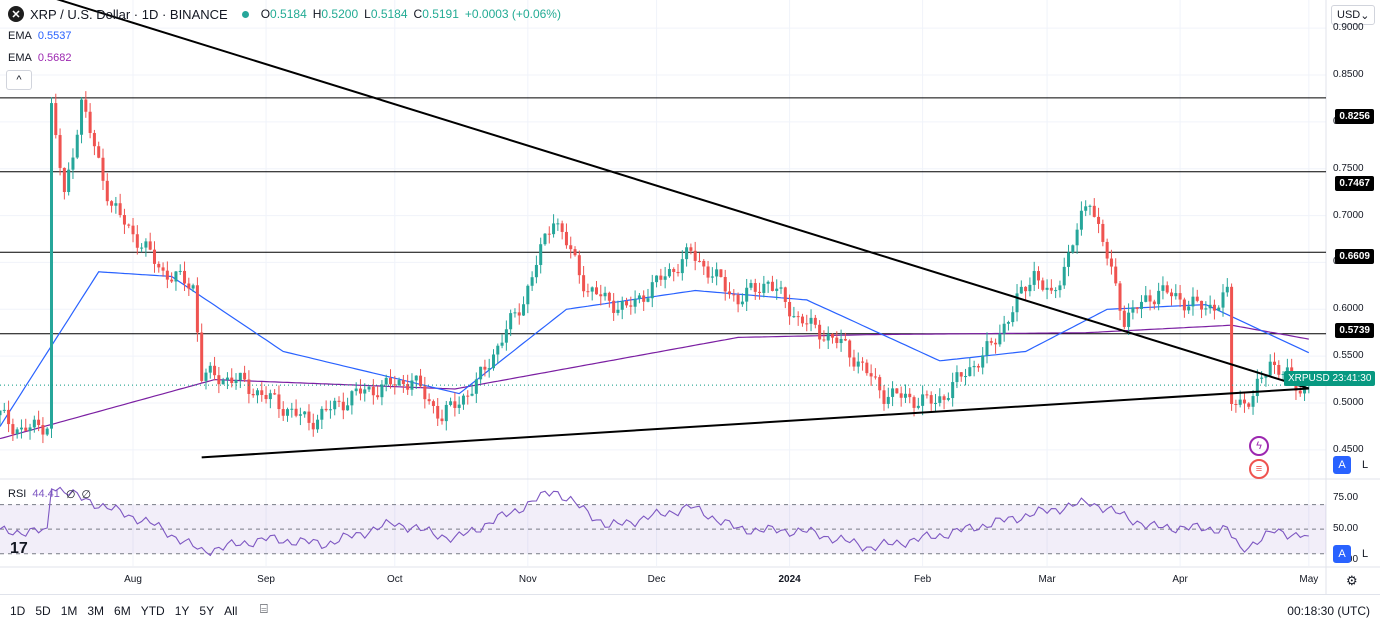 Image resolution: width=1380 pixels, height=632 pixels. Describe the element at coordinates (40, 58) in the screenshot. I see `ema-slow-legend: EMA 0.5682` at that location.